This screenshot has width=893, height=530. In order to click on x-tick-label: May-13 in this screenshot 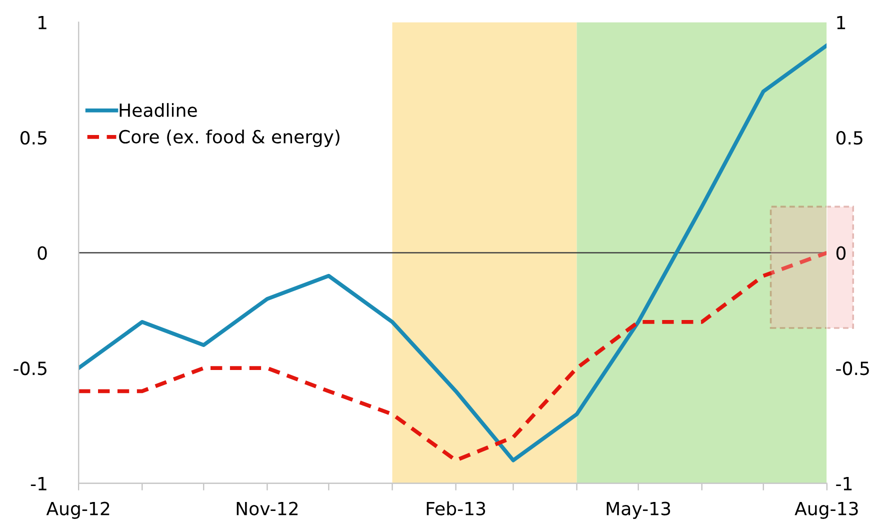, I will do `click(638, 510)`.